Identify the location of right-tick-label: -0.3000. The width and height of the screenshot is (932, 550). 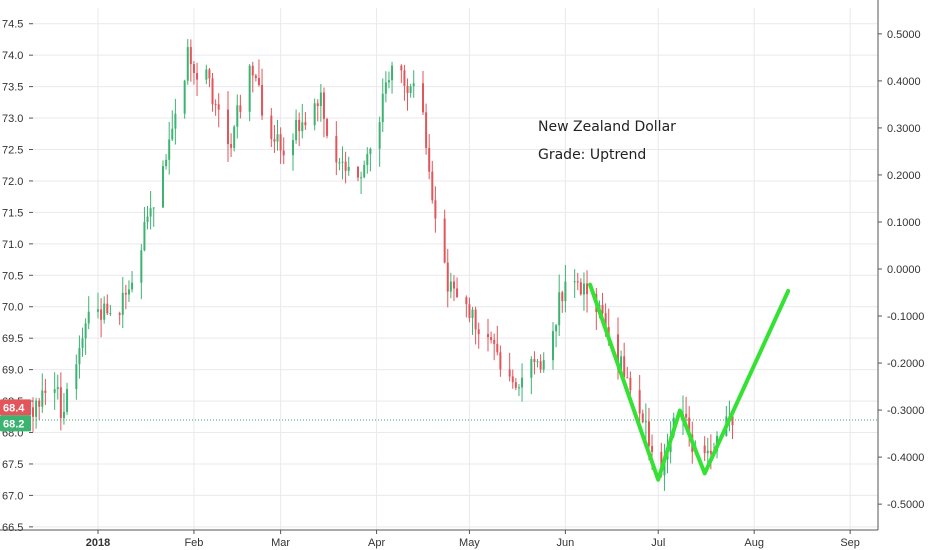
(905, 411).